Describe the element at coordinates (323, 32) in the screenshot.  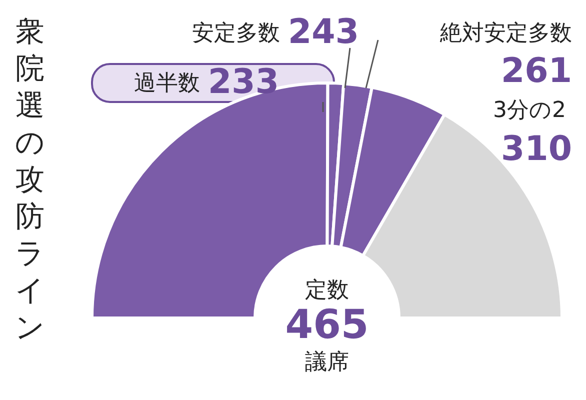
I see `data-label: 243` at that location.